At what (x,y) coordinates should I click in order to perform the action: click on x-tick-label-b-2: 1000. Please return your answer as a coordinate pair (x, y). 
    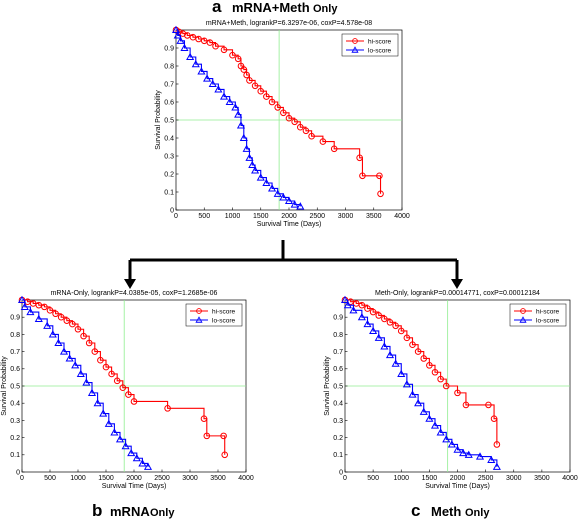
    Looking at the image, I should click on (78, 478).